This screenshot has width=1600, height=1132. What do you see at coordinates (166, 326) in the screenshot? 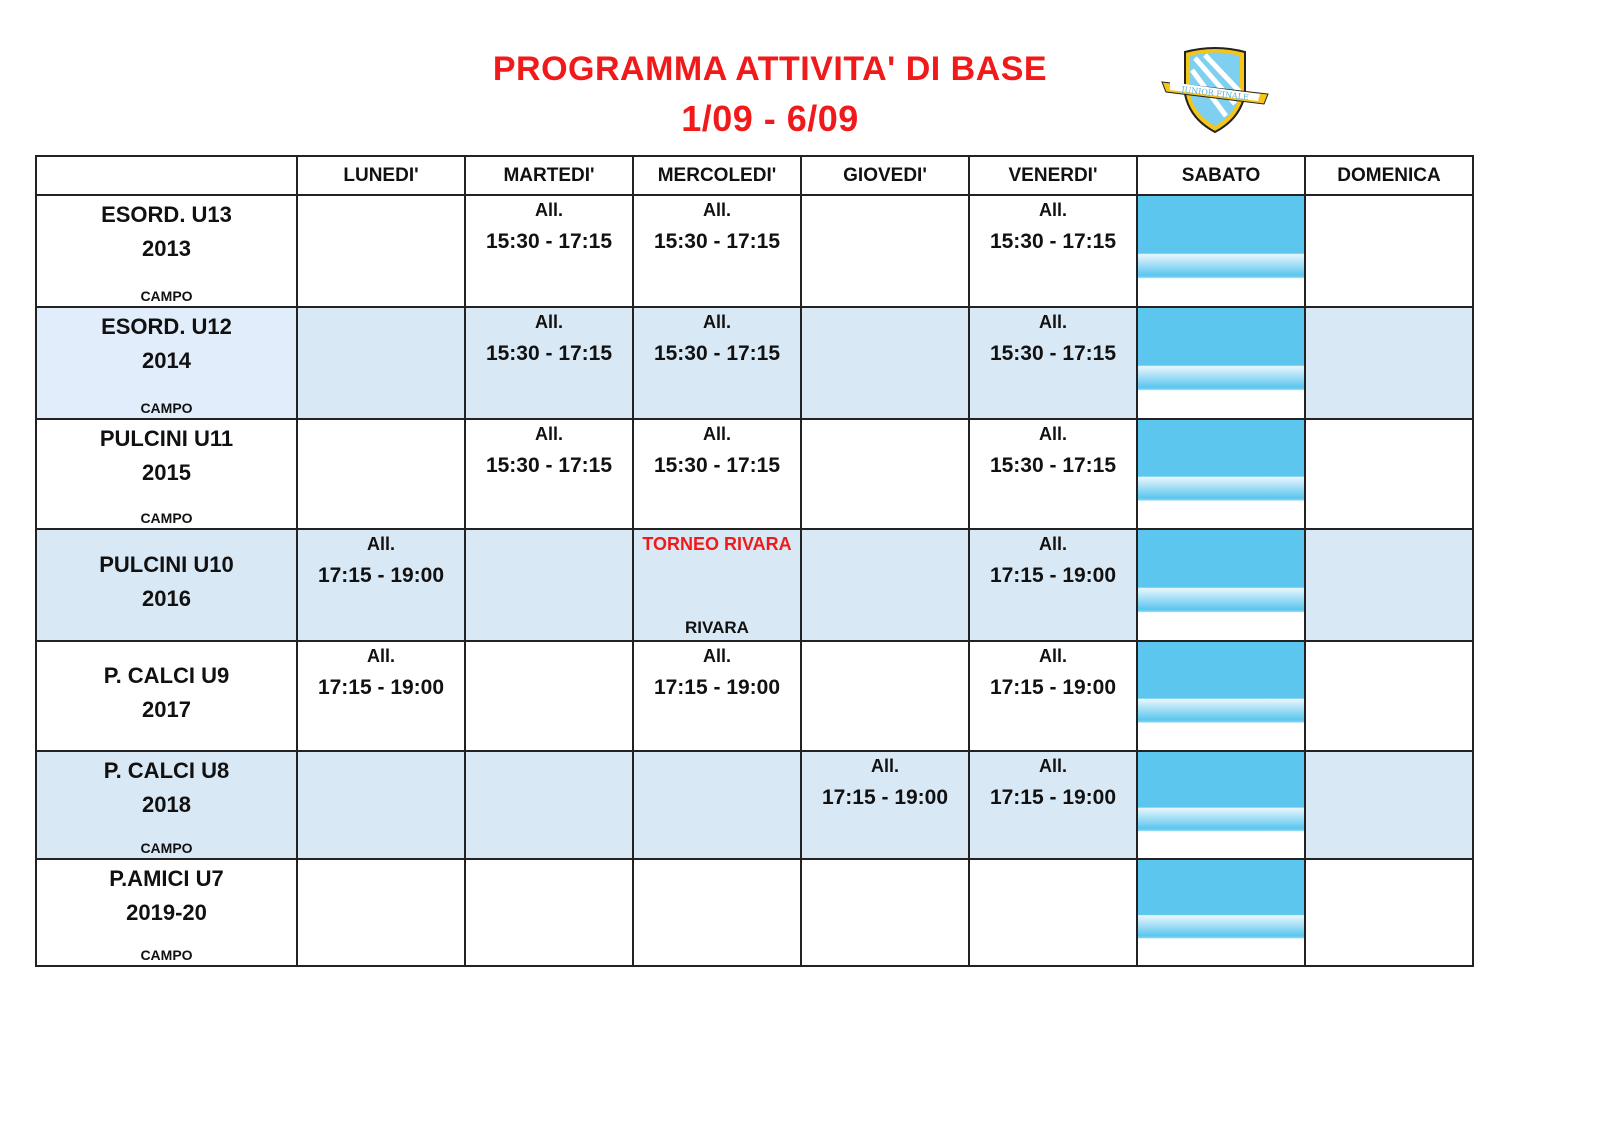
I see `group-name: ESORD. U12` at bounding box center [166, 326].